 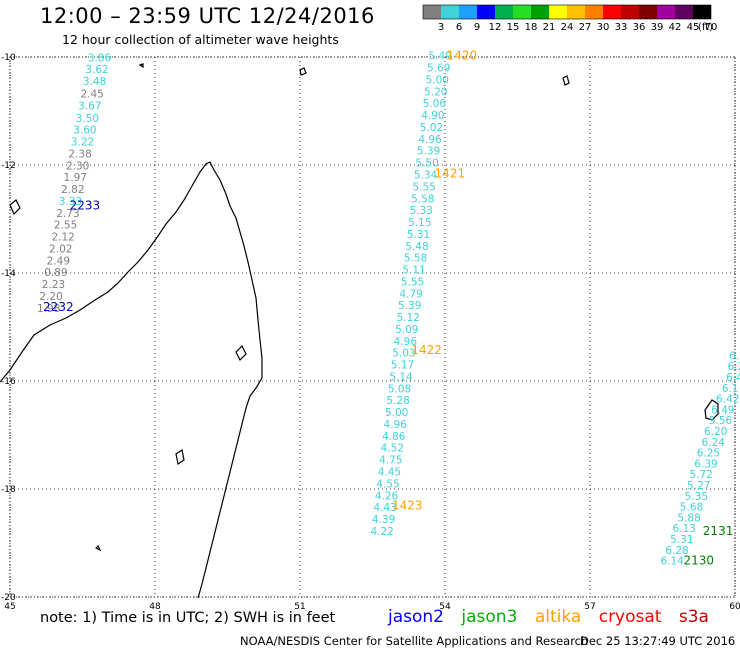 I want to click on wave-height-value: 5.17, so click(x=402, y=366).